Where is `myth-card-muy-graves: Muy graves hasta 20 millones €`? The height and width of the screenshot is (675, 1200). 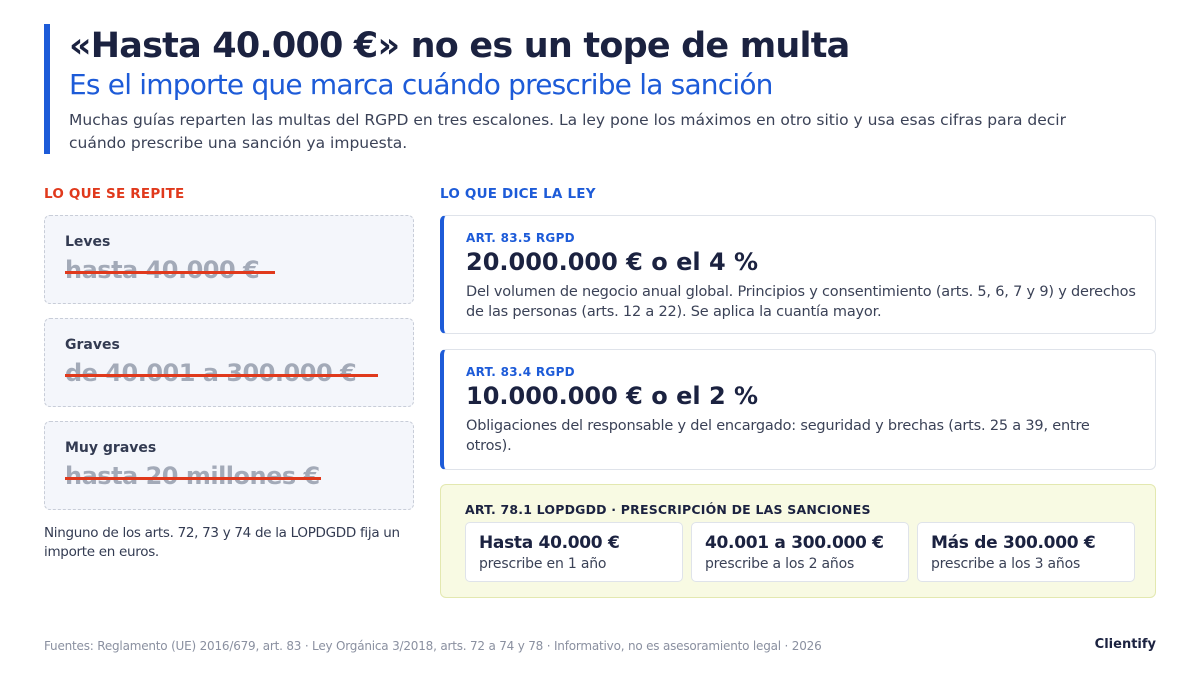
myth-card-muy-graves: Muy graves hasta 20 millones € is located at coordinates (229, 465).